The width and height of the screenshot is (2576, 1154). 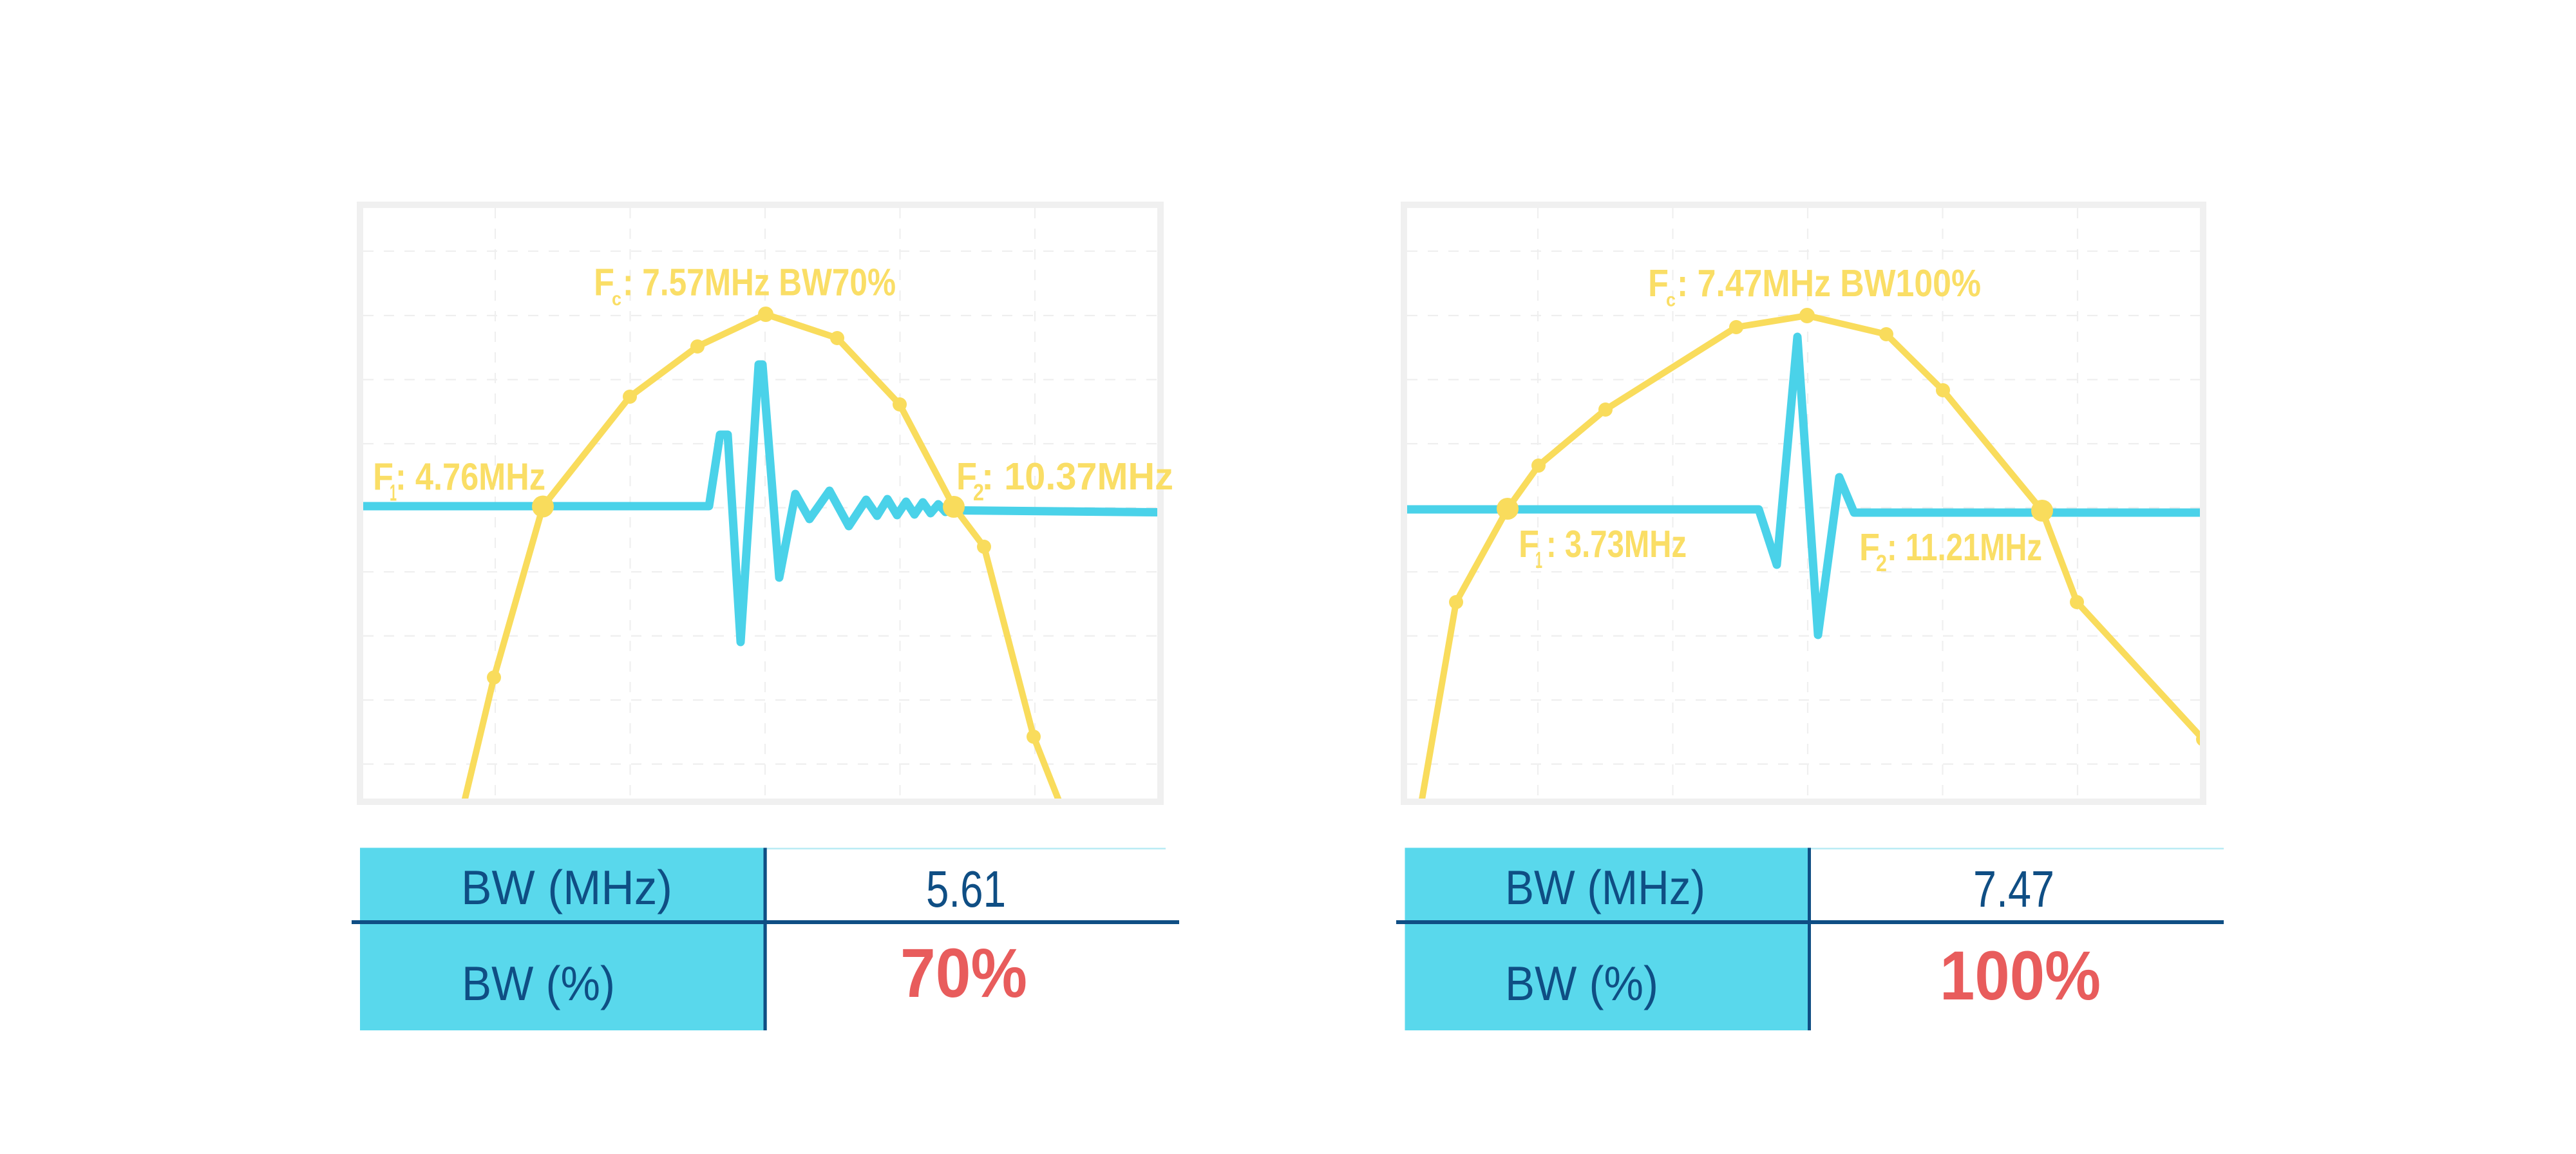 I want to click on svg-text: 5.61, so click(x=966, y=889).